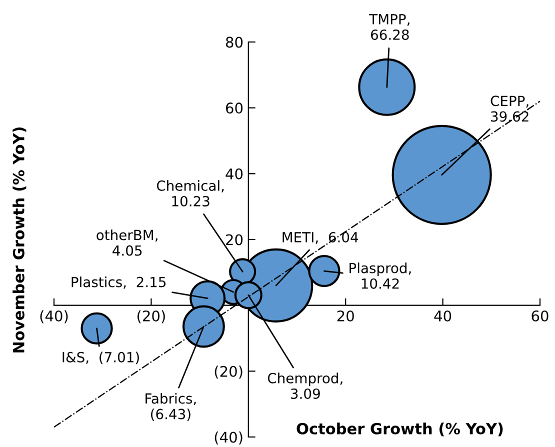 Image resolution: width=555 pixels, height=447 pixels. What do you see at coordinates (100, 358) in the screenshot?
I see `annotation: I&S, (7.01)` at bounding box center [100, 358].